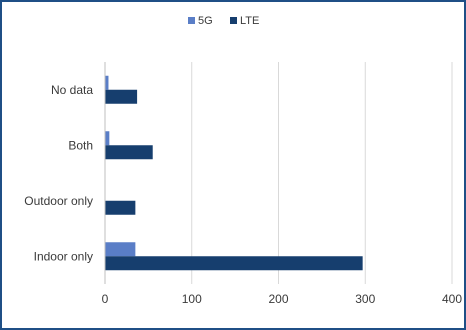 This screenshot has height=330, width=466. I want to click on x-tick-label: 100, so click(192, 299).